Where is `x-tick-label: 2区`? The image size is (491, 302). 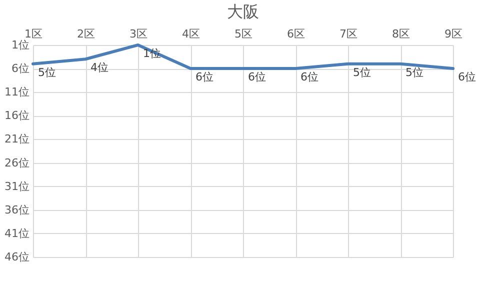 x-tick-label: 2区 is located at coordinates (86, 34).